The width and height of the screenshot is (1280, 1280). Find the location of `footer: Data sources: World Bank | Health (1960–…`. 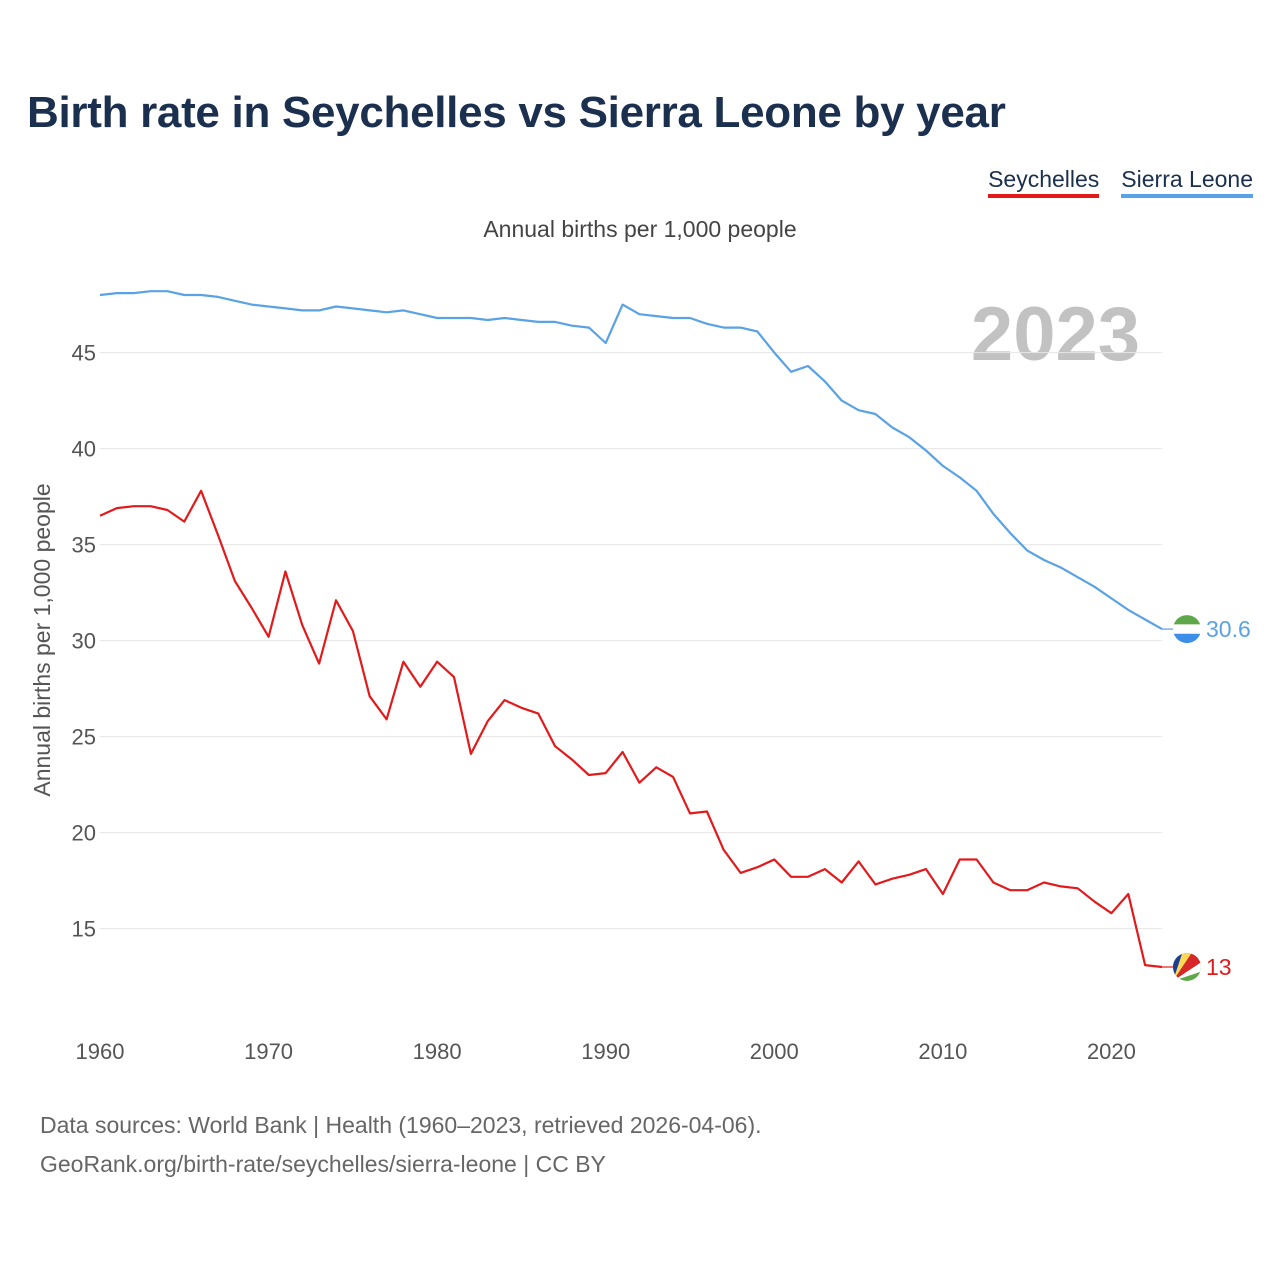

footer: Data sources: World Bank | Health (1960–… is located at coordinates (401, 1145).